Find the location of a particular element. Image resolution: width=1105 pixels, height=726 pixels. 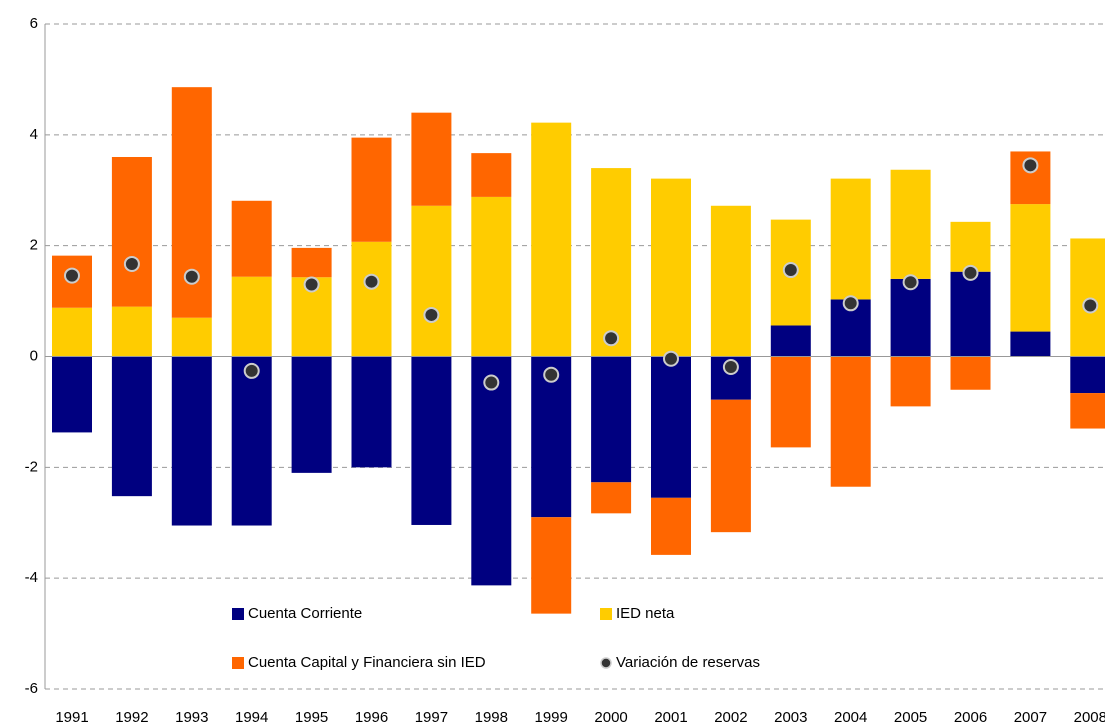

x-tick-label: 2006 is located at coordinates (970, 717).